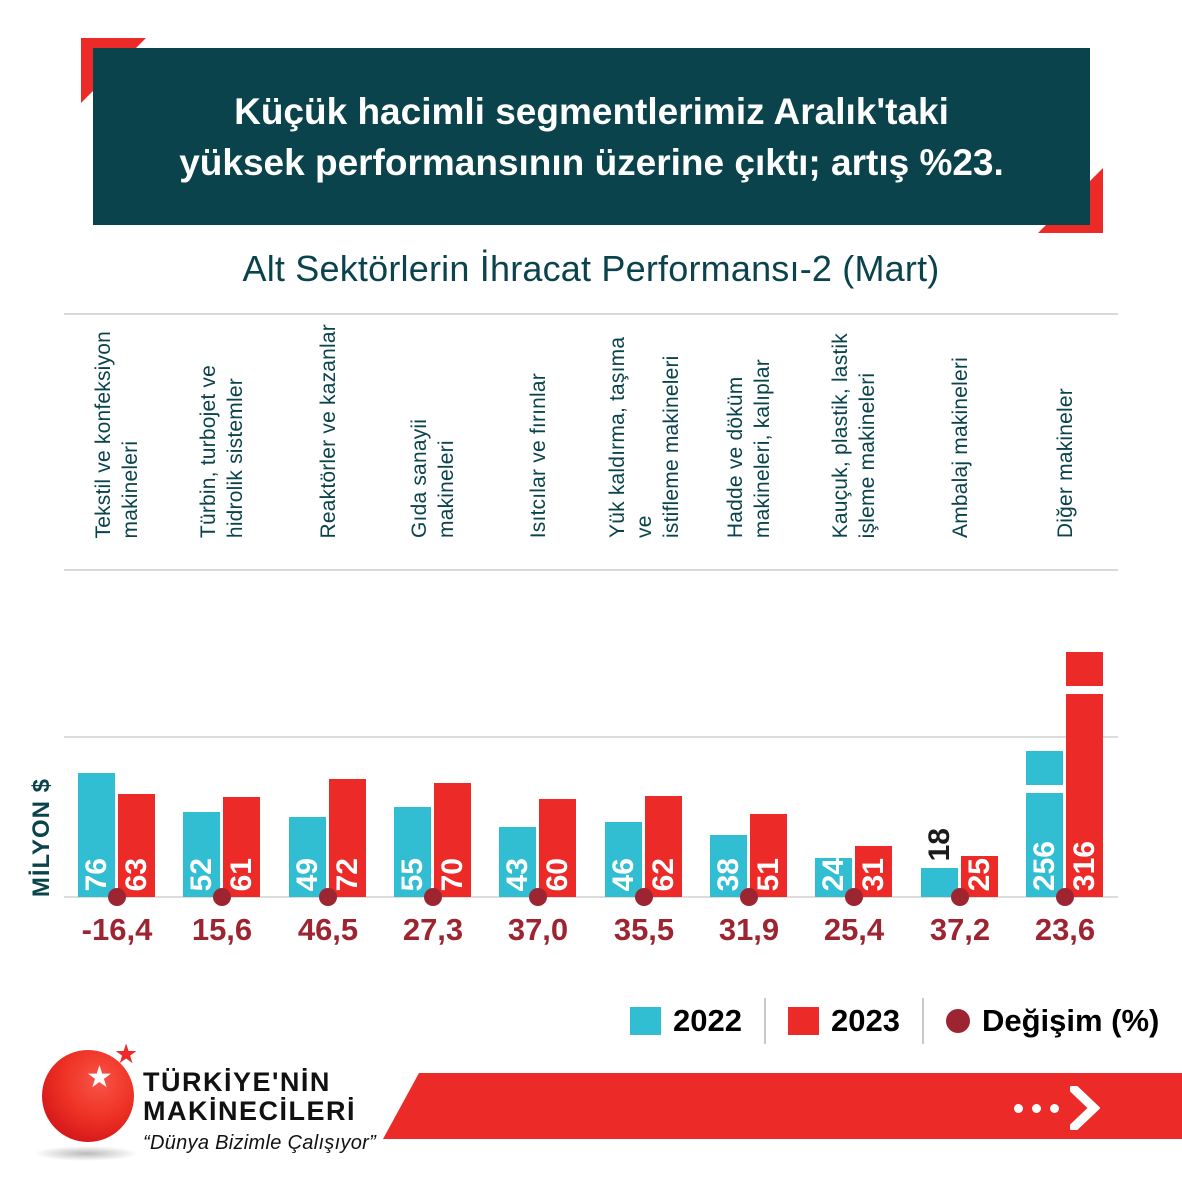 The width and height of the screenshot is (1182, 1182). I want to click on legend-swatch-2022-icon, so click(645, 1021).